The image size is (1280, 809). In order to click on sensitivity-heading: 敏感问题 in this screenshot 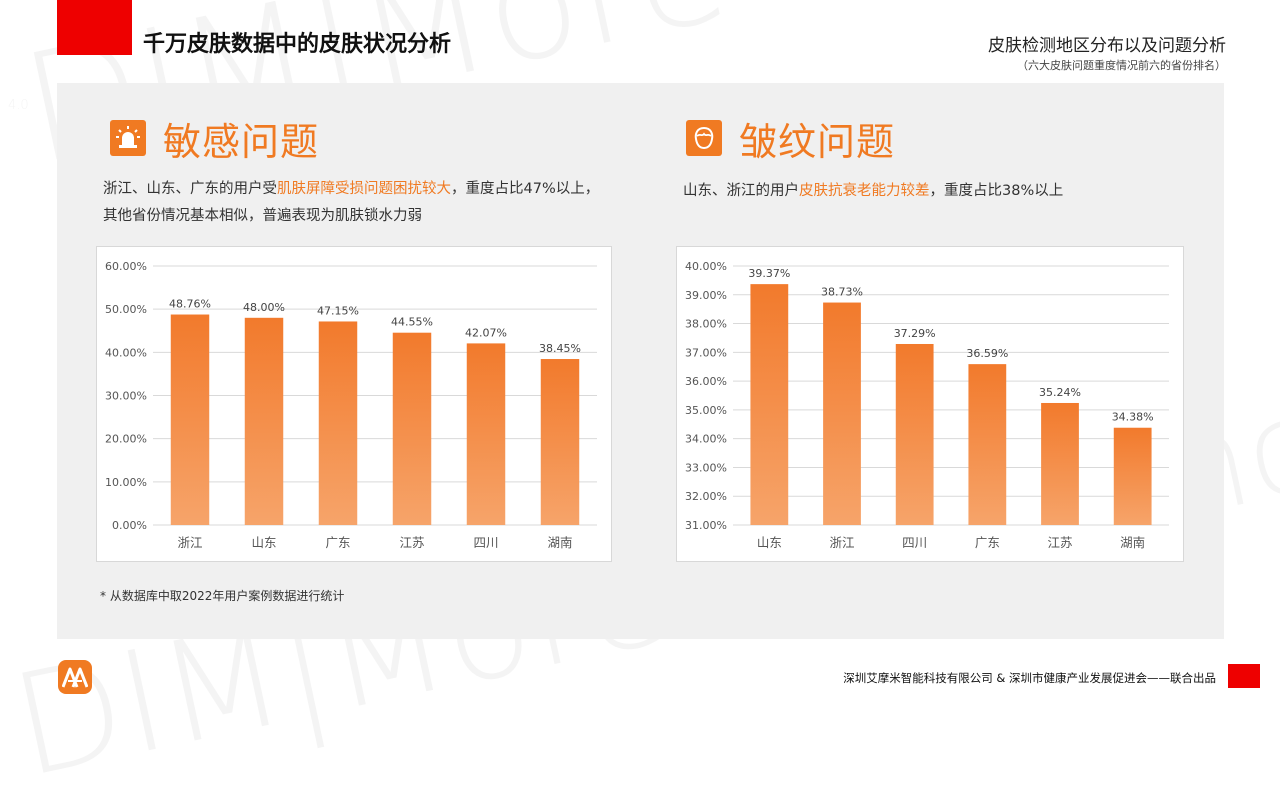, I will do `click(241, 142)`.